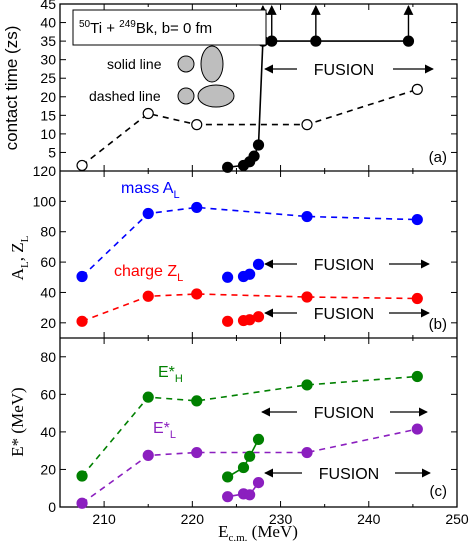 The width and height of the screenshot is (469, 544). I want to click on dashed-line-label: dashed line, so click(125, 96).